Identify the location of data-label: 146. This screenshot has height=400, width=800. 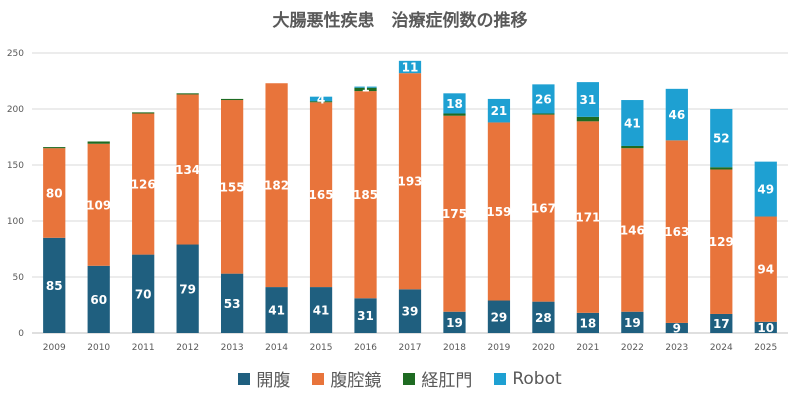
(632, 230).